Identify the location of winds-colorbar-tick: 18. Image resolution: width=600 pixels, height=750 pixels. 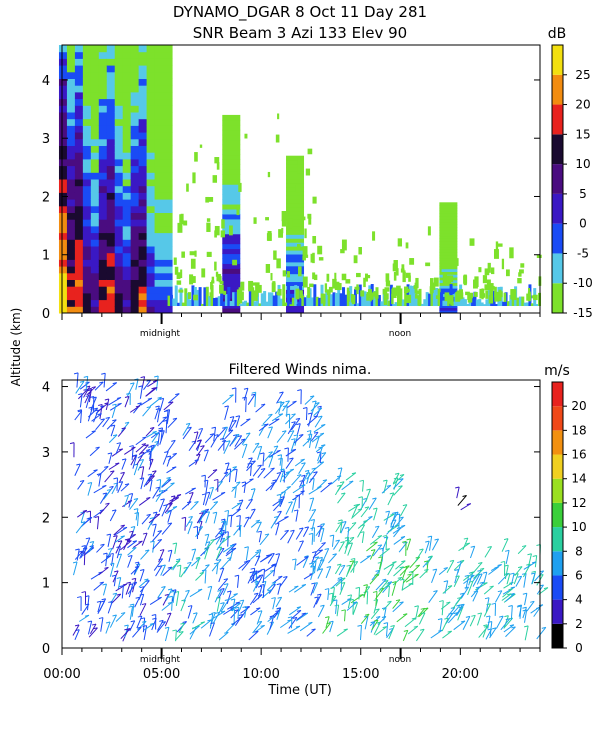
(578, 430).